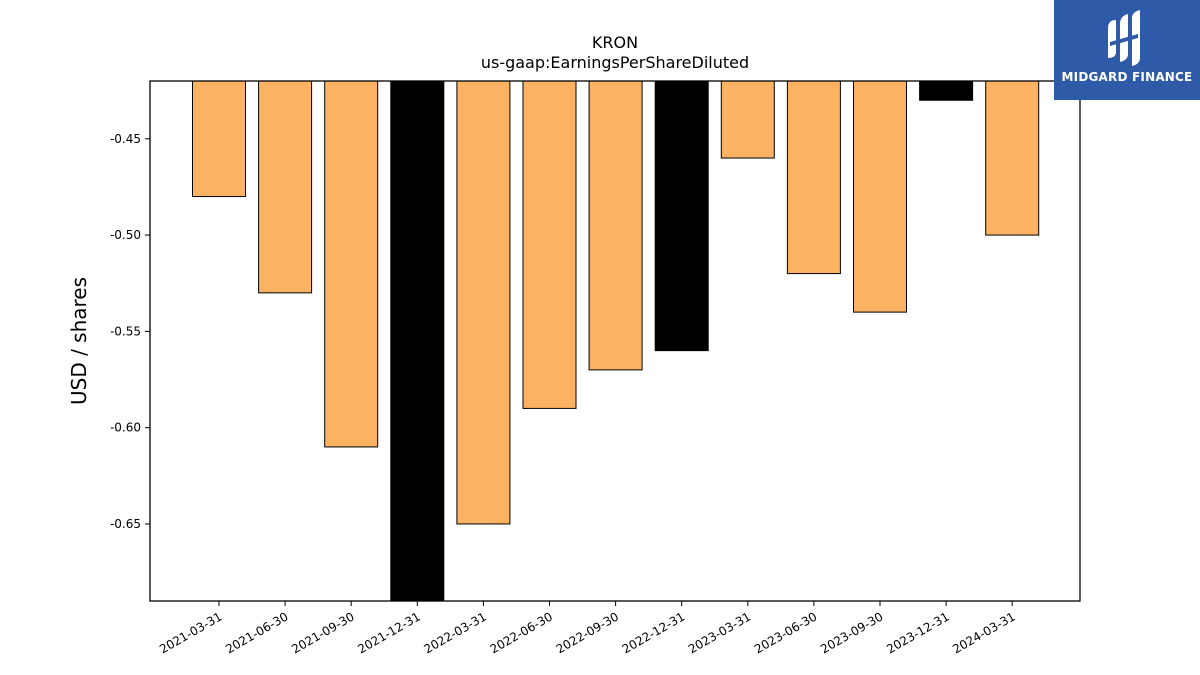 This screenshot has height=675, width=1200. Describe the element at coordinates (983, 632) in the screenshot. I see `x-tick-label: 2024-03-31` at that location.